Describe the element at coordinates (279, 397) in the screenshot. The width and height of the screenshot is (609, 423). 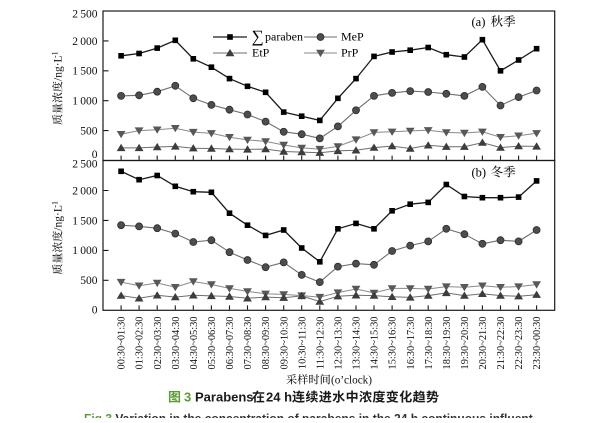
I see `svg-text: 24 h` at that location.